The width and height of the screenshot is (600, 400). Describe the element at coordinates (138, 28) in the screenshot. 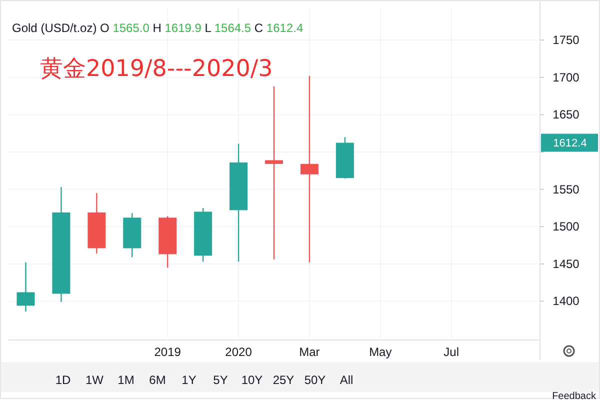

I see `chart-title: Gold (USD/t.oz) O 1565.0 H 1619.9 L 1564.5 C` at that location.